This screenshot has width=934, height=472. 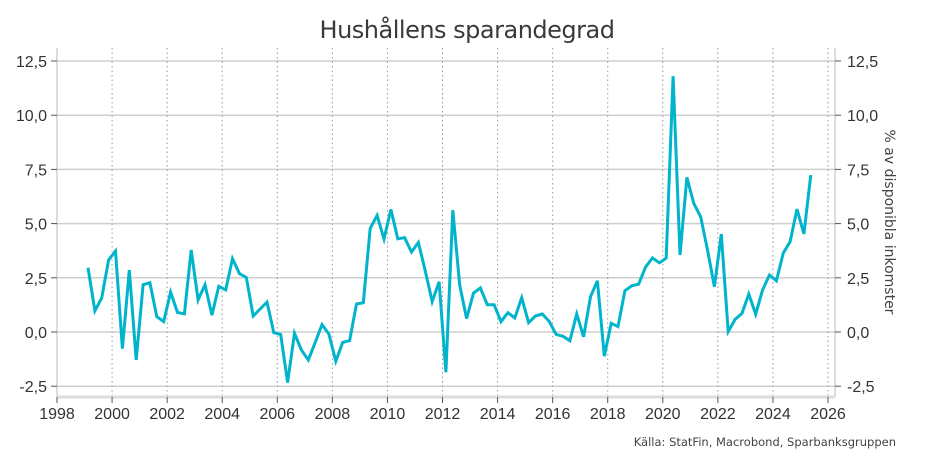 I want to click on y-axis-right: -2,5 0,0 2,5 5,0 7,5 10,0 12,5, so click(x=856, y=225).